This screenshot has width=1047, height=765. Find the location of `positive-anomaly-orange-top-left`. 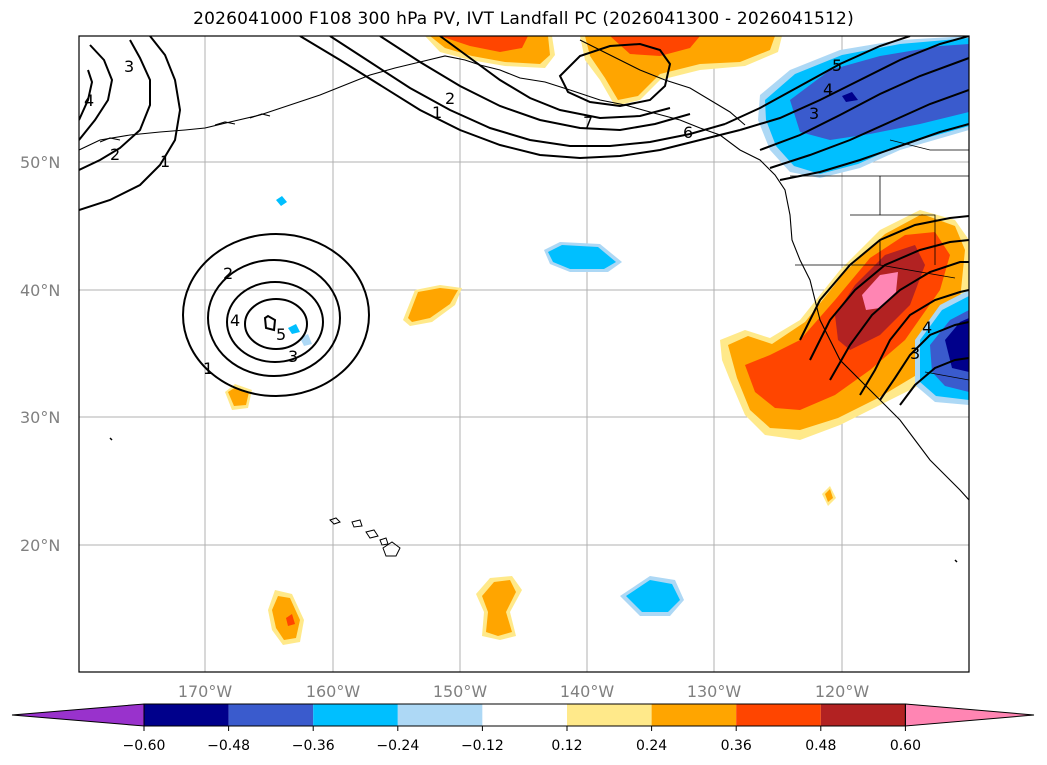

positive-anomaly-orange-top-left is located at coordinates (490, 52).